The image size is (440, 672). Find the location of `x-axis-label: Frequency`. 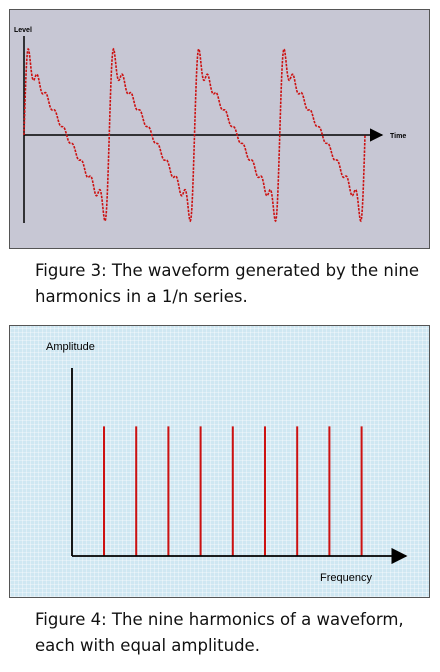

x-axis-label: Frequency is located at coordinates (346, 578).